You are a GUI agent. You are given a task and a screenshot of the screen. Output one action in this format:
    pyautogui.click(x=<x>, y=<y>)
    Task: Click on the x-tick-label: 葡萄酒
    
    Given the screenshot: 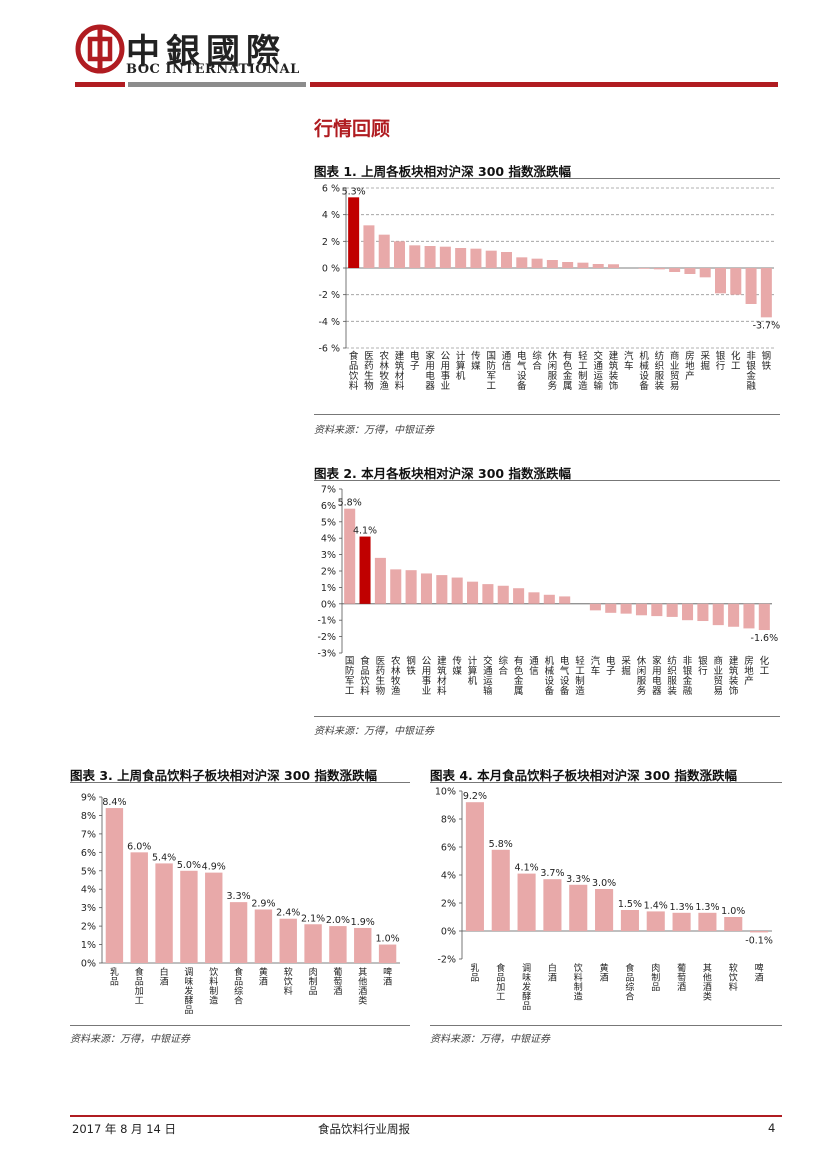 What is the action you would take?
    pyautogui.click(x=337, y=981)
    